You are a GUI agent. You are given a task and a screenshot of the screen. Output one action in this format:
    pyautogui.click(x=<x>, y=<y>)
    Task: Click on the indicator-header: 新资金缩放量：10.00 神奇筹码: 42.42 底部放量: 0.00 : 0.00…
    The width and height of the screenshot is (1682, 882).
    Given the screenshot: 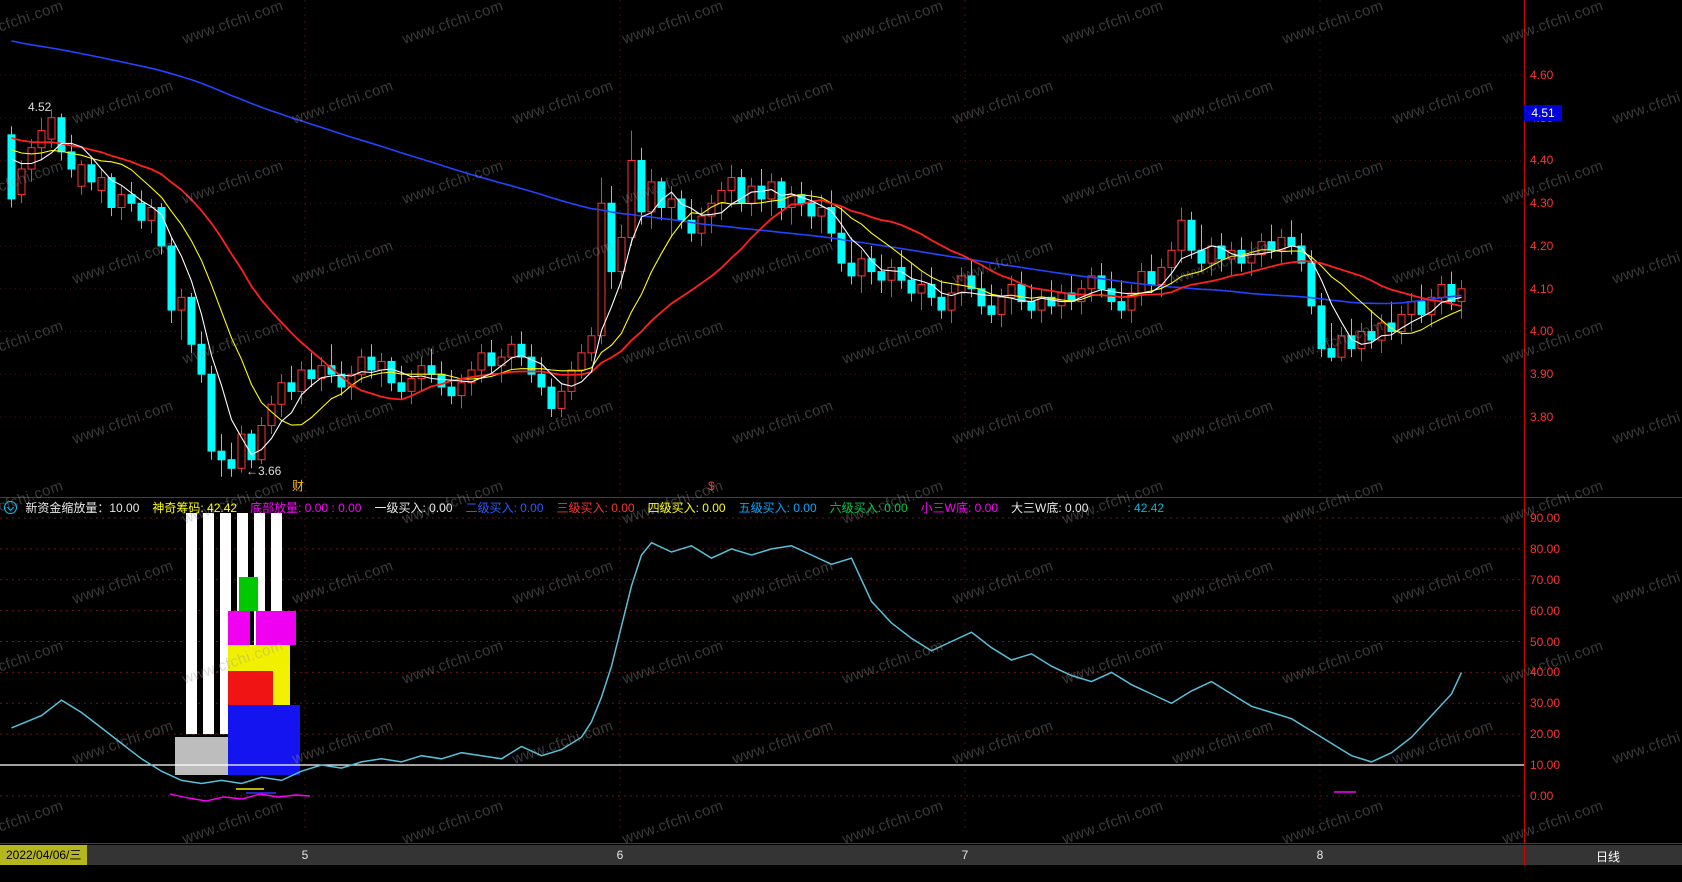 What is the action you would take?
    pyautogui.click(x=590, y=507)
    